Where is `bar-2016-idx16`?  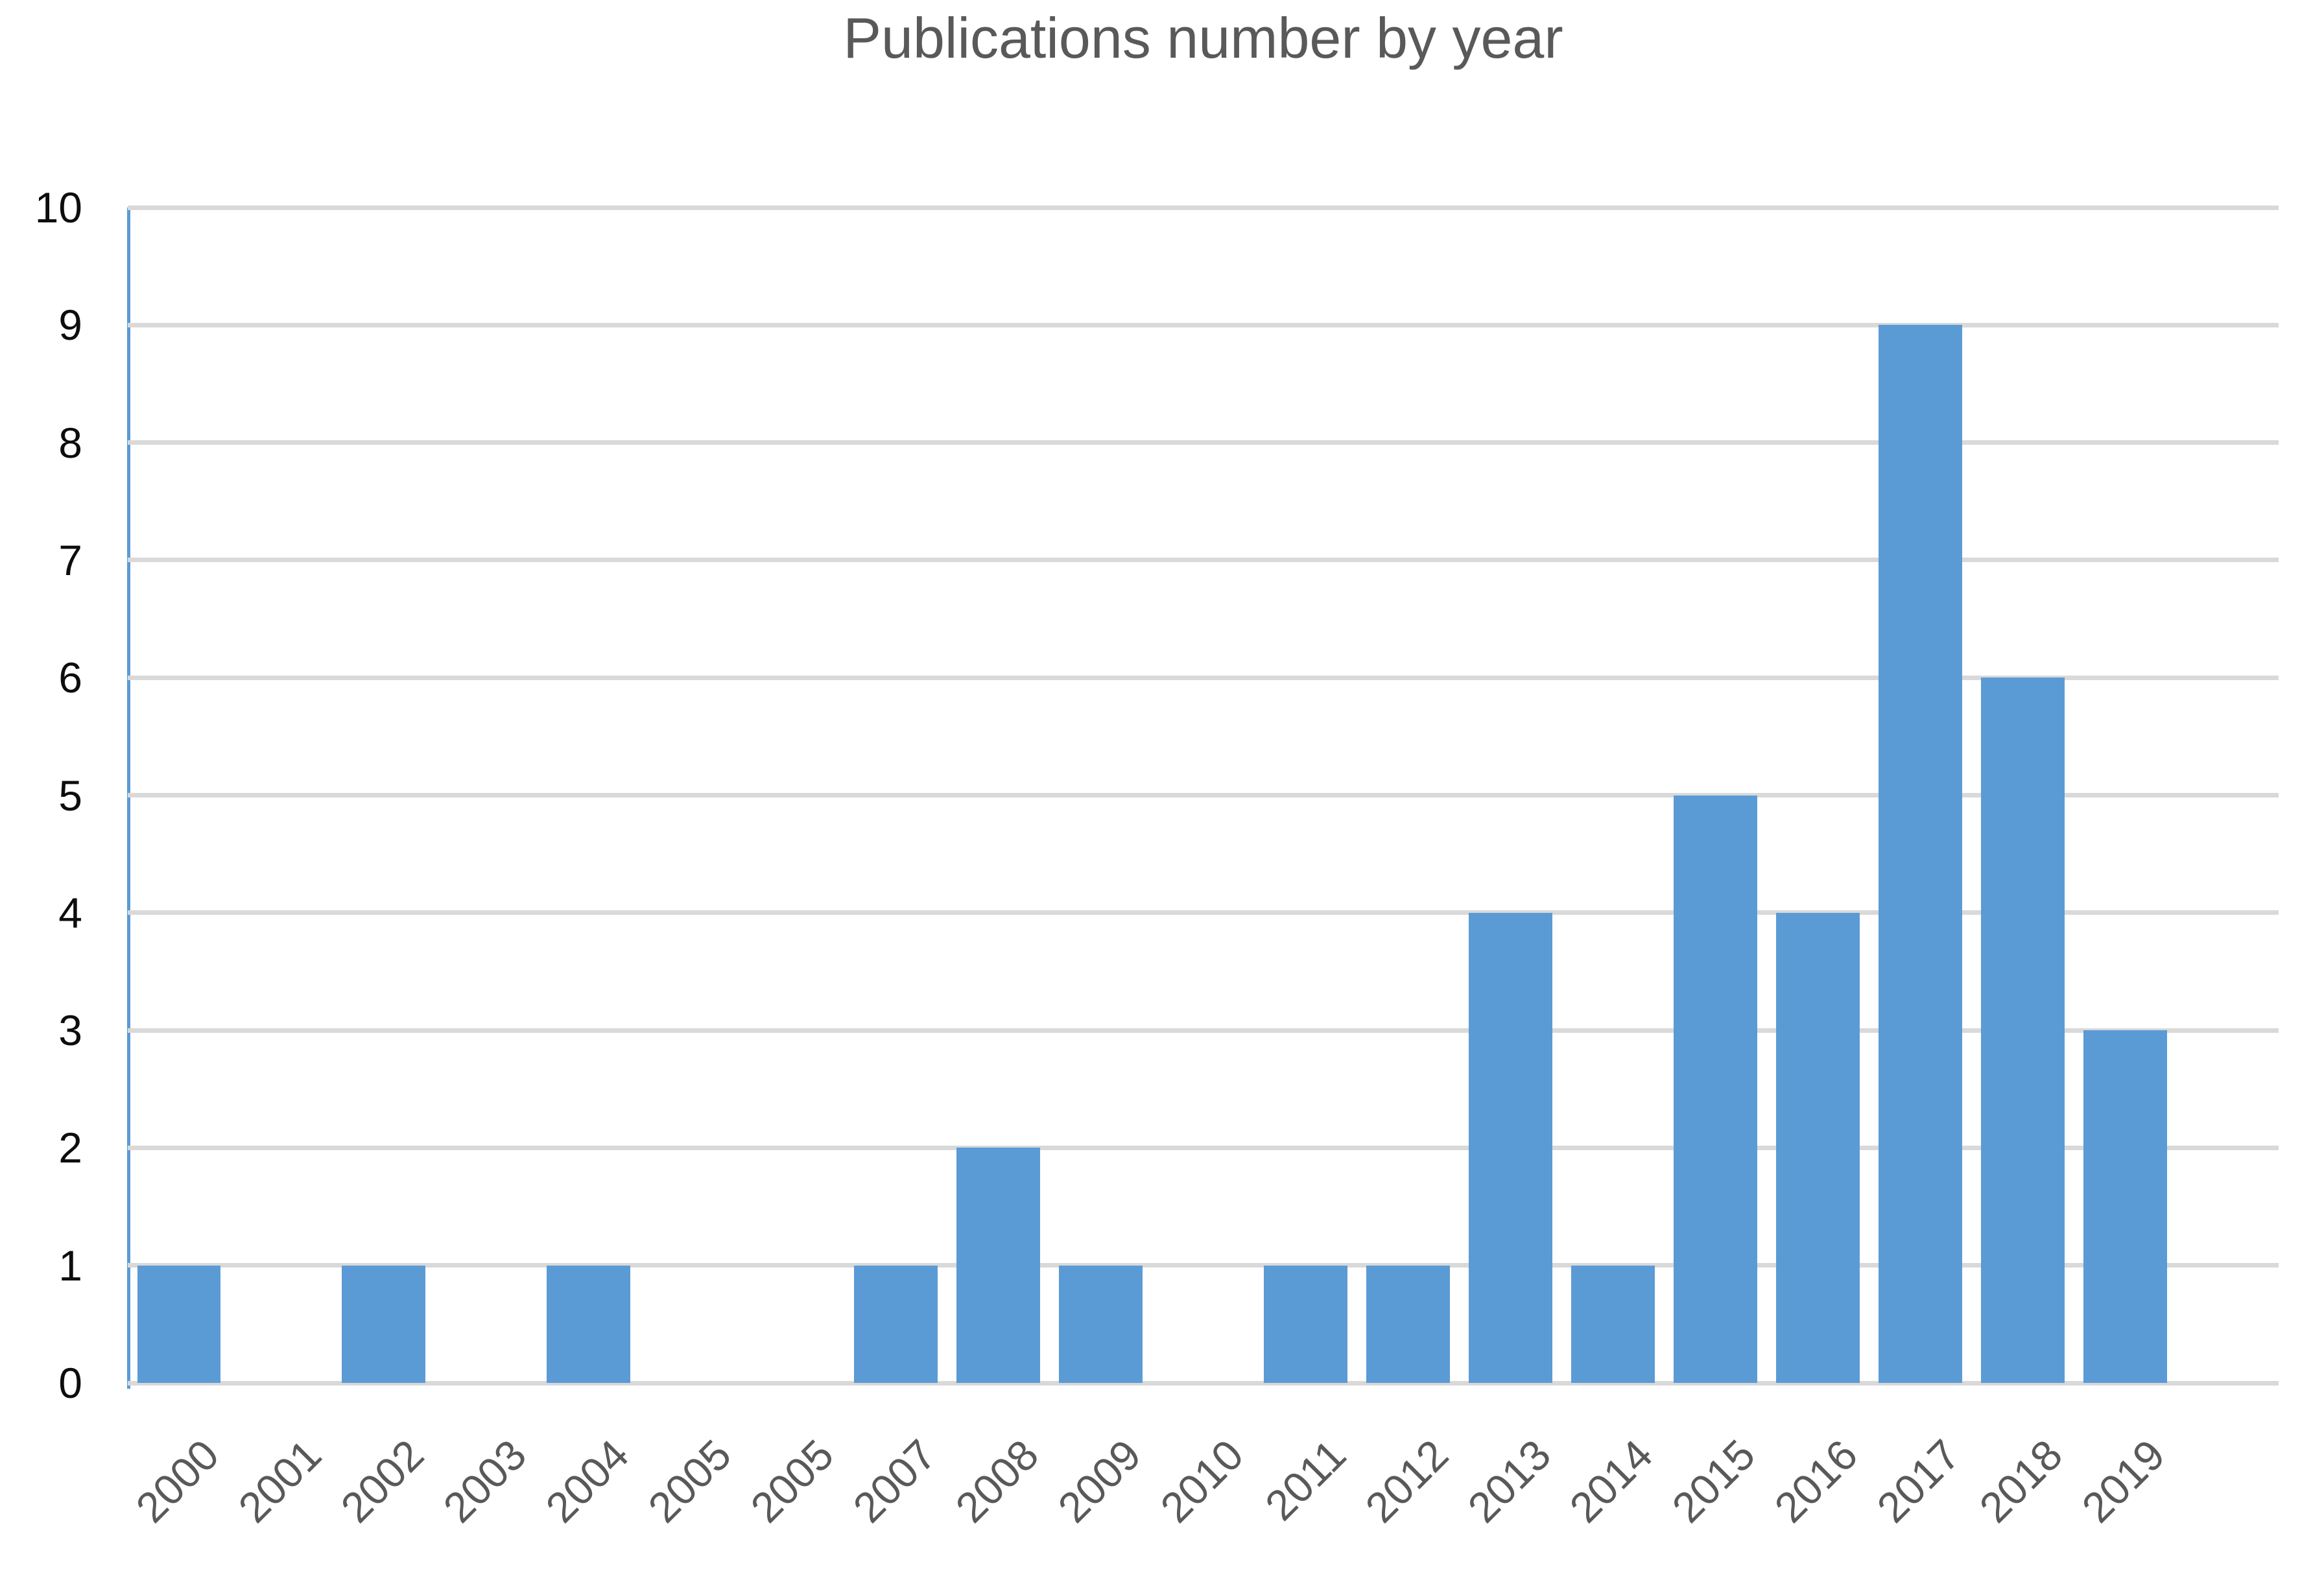
bar-2016-idx16 is located at coordinates (1817, 1147).